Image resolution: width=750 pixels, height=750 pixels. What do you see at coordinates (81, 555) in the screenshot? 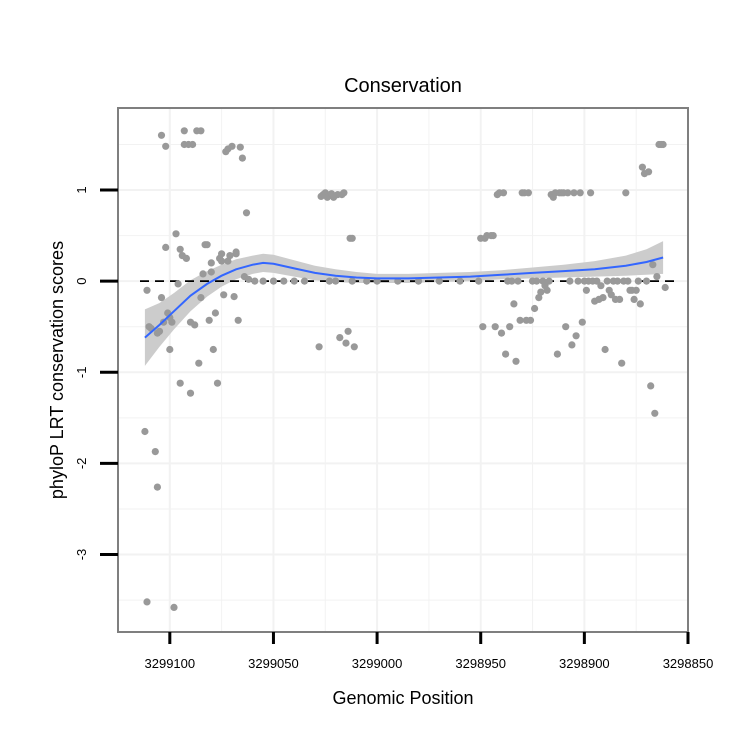
I see `y-tick-label: -3` at bounding box center [81, 555].